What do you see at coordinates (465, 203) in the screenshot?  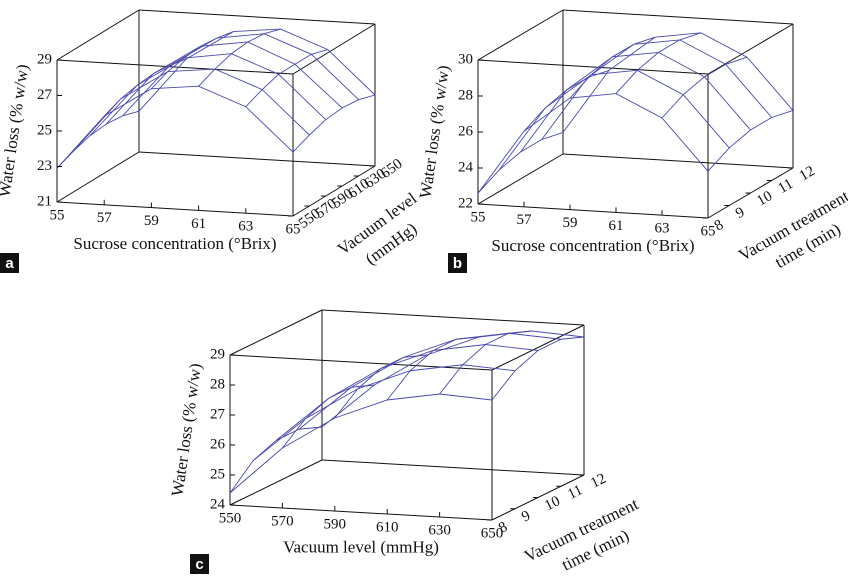 I see `z-tick-label: 22` at bounding box center [465, 203].